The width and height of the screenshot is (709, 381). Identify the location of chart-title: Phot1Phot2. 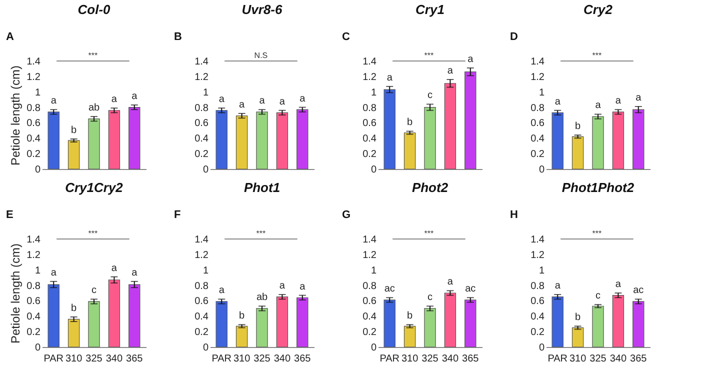
(598, 187).